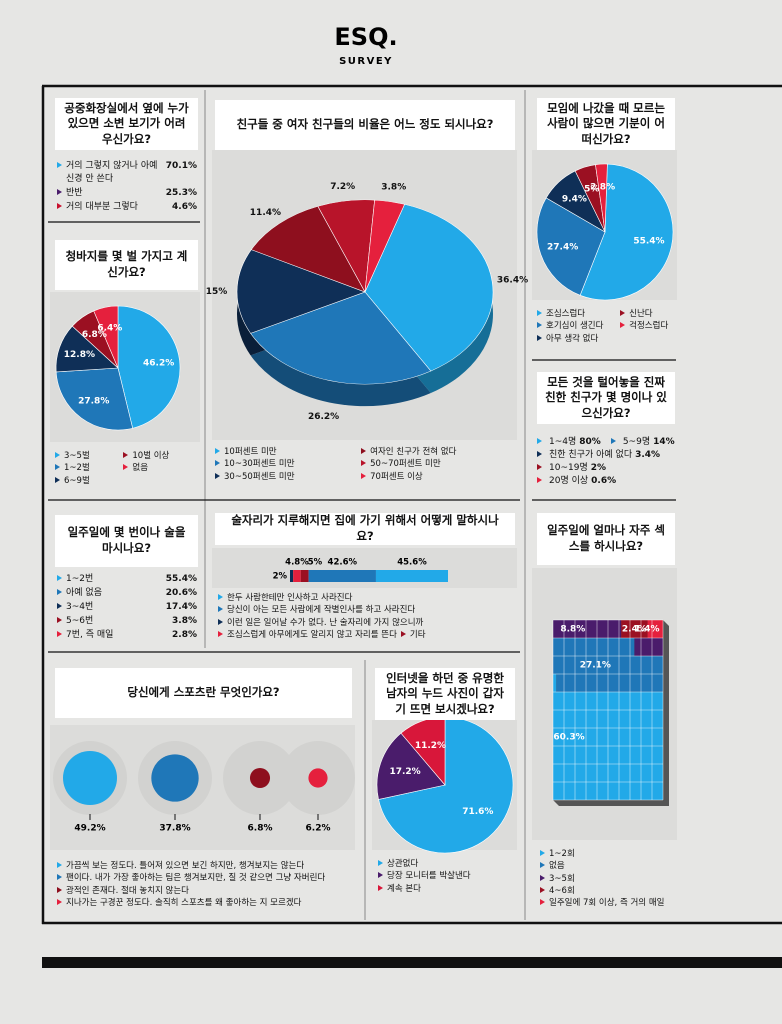 This screenshot has width=782, height=1024. Describe the element at coordinates (448, 864) in the screenshot. I see `legend-item: 상관없다` at that location.